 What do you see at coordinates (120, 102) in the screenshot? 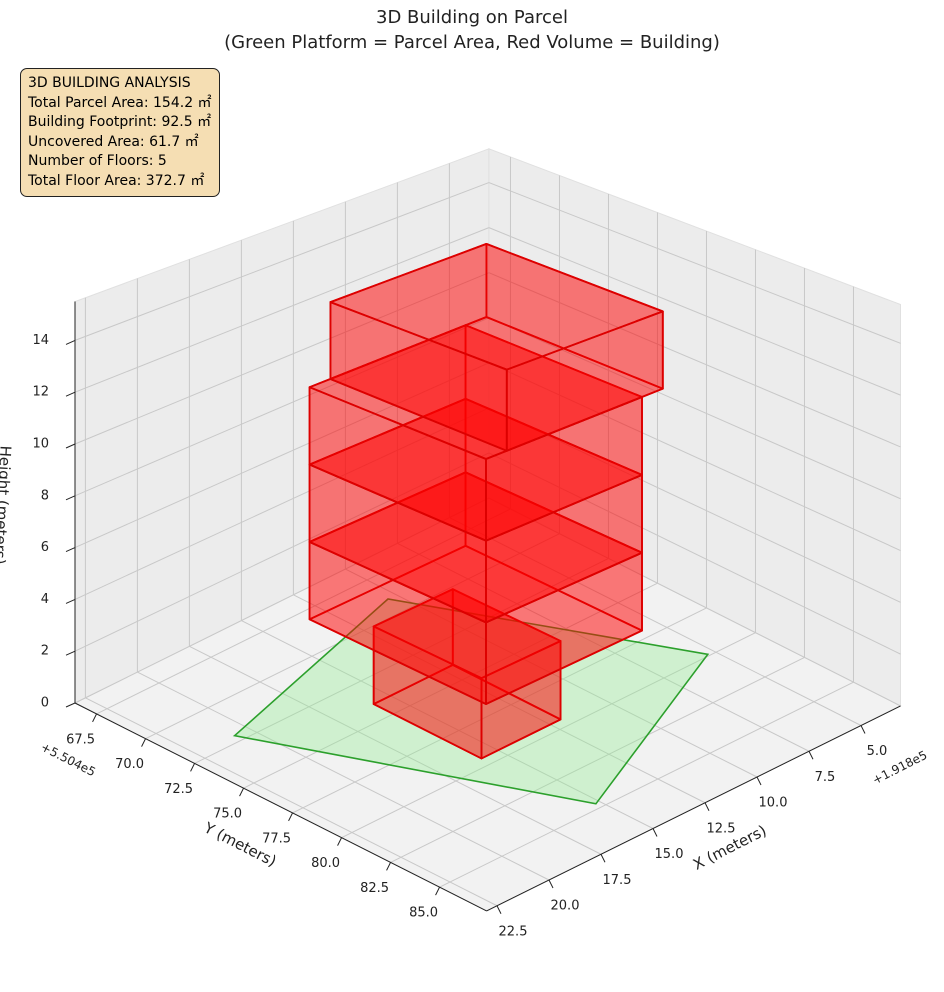
I see `info-line: Total Parcel Area: 154.2 ㎡` at bounding box center [120, 102].